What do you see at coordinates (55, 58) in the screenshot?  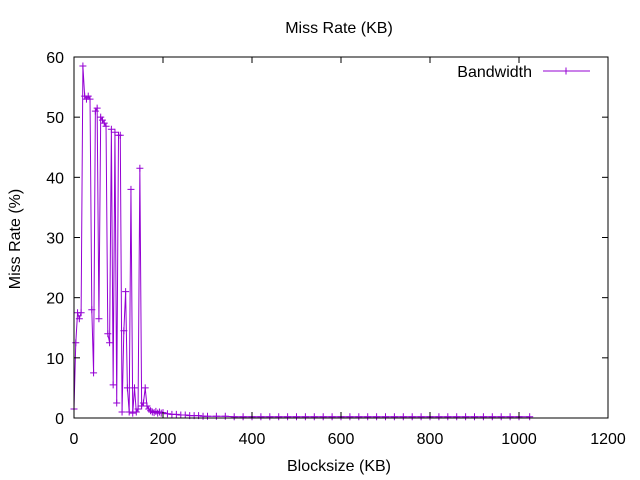 I see `y-tick-label: 60` at bounding box center [55, 58].